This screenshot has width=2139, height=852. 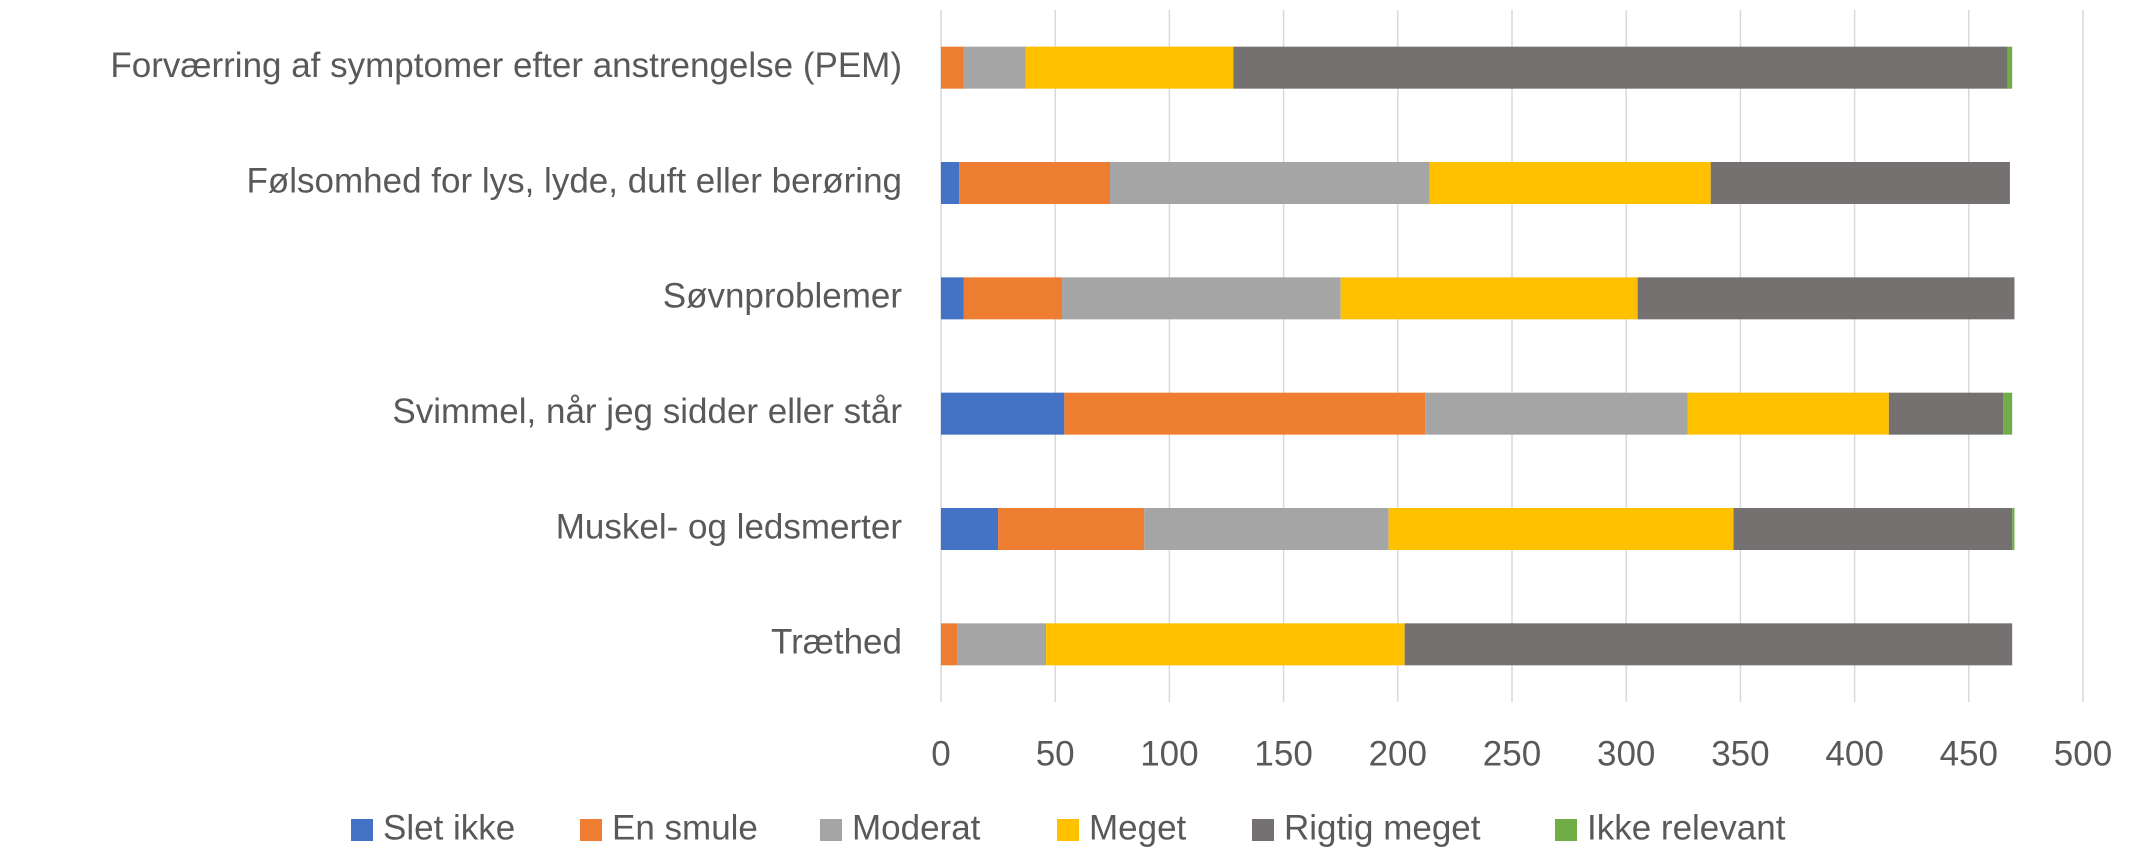 What do you see at coordinates (1626, 753) in the screenshot?
I see `x-tick-label: 300` at bounding box center [1626, 753].